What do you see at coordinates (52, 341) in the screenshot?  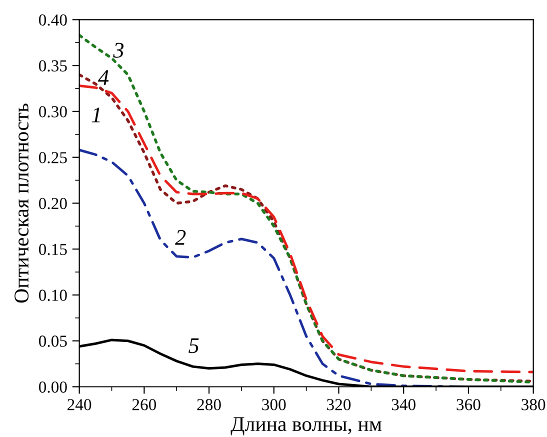 I see `y-tick-label: 0.05` at bounding box center [52, 341].